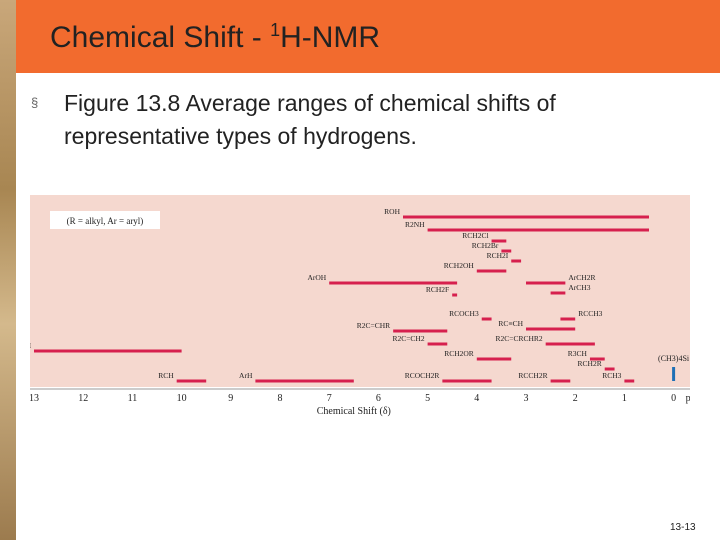 The image size is (720, 540). Describe the element at coordinates (575, 398) in the screenshot. I see `x-tick-label-11: 2` at that location.